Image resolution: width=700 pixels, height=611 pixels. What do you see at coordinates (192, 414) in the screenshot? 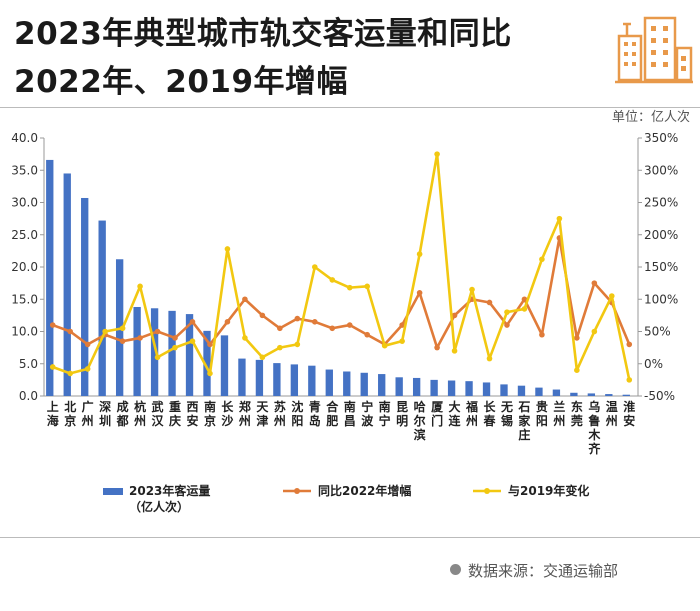
I see `category-label: 西安` at bounding box center [192, 414].